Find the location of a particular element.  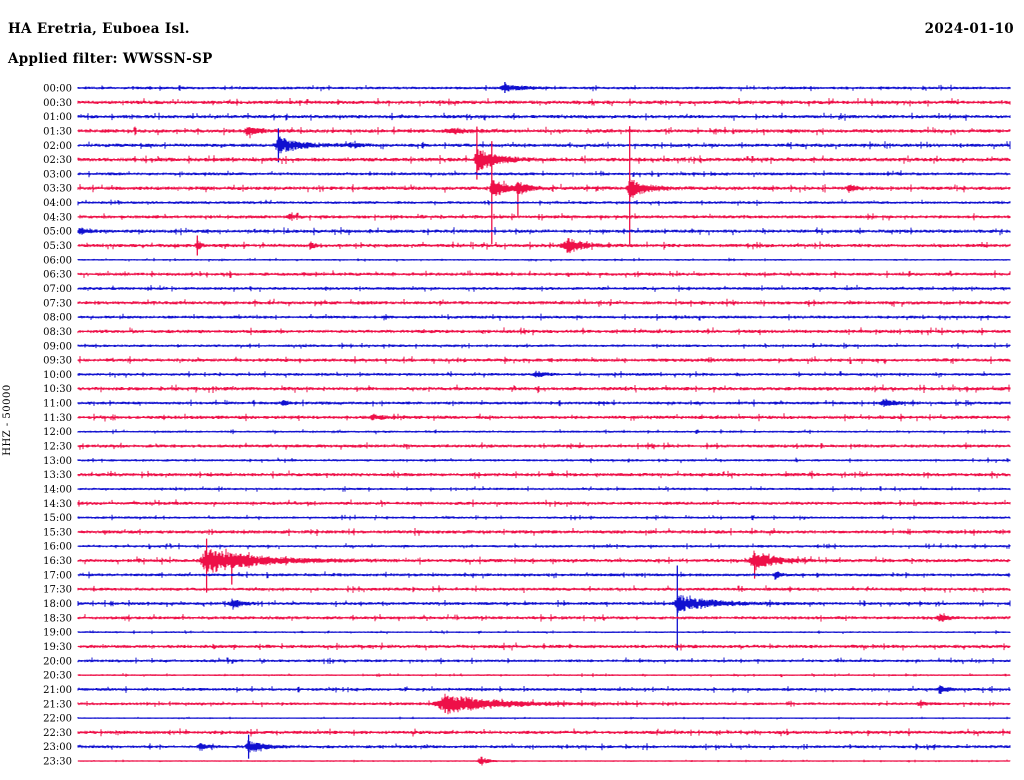

trace-row: 05:30 is located at coordinates (527, 245).